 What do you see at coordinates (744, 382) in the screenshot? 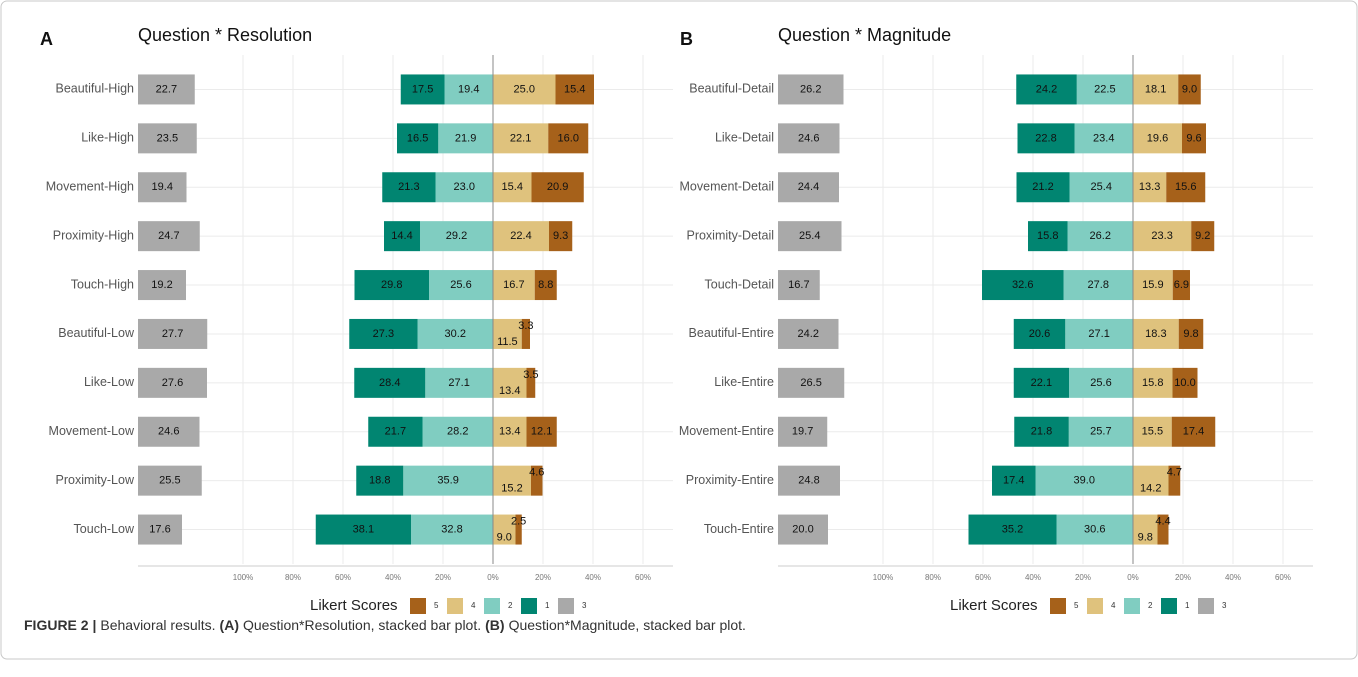
I see `category-label: Like-Entire` at bounding box center [744, 382].